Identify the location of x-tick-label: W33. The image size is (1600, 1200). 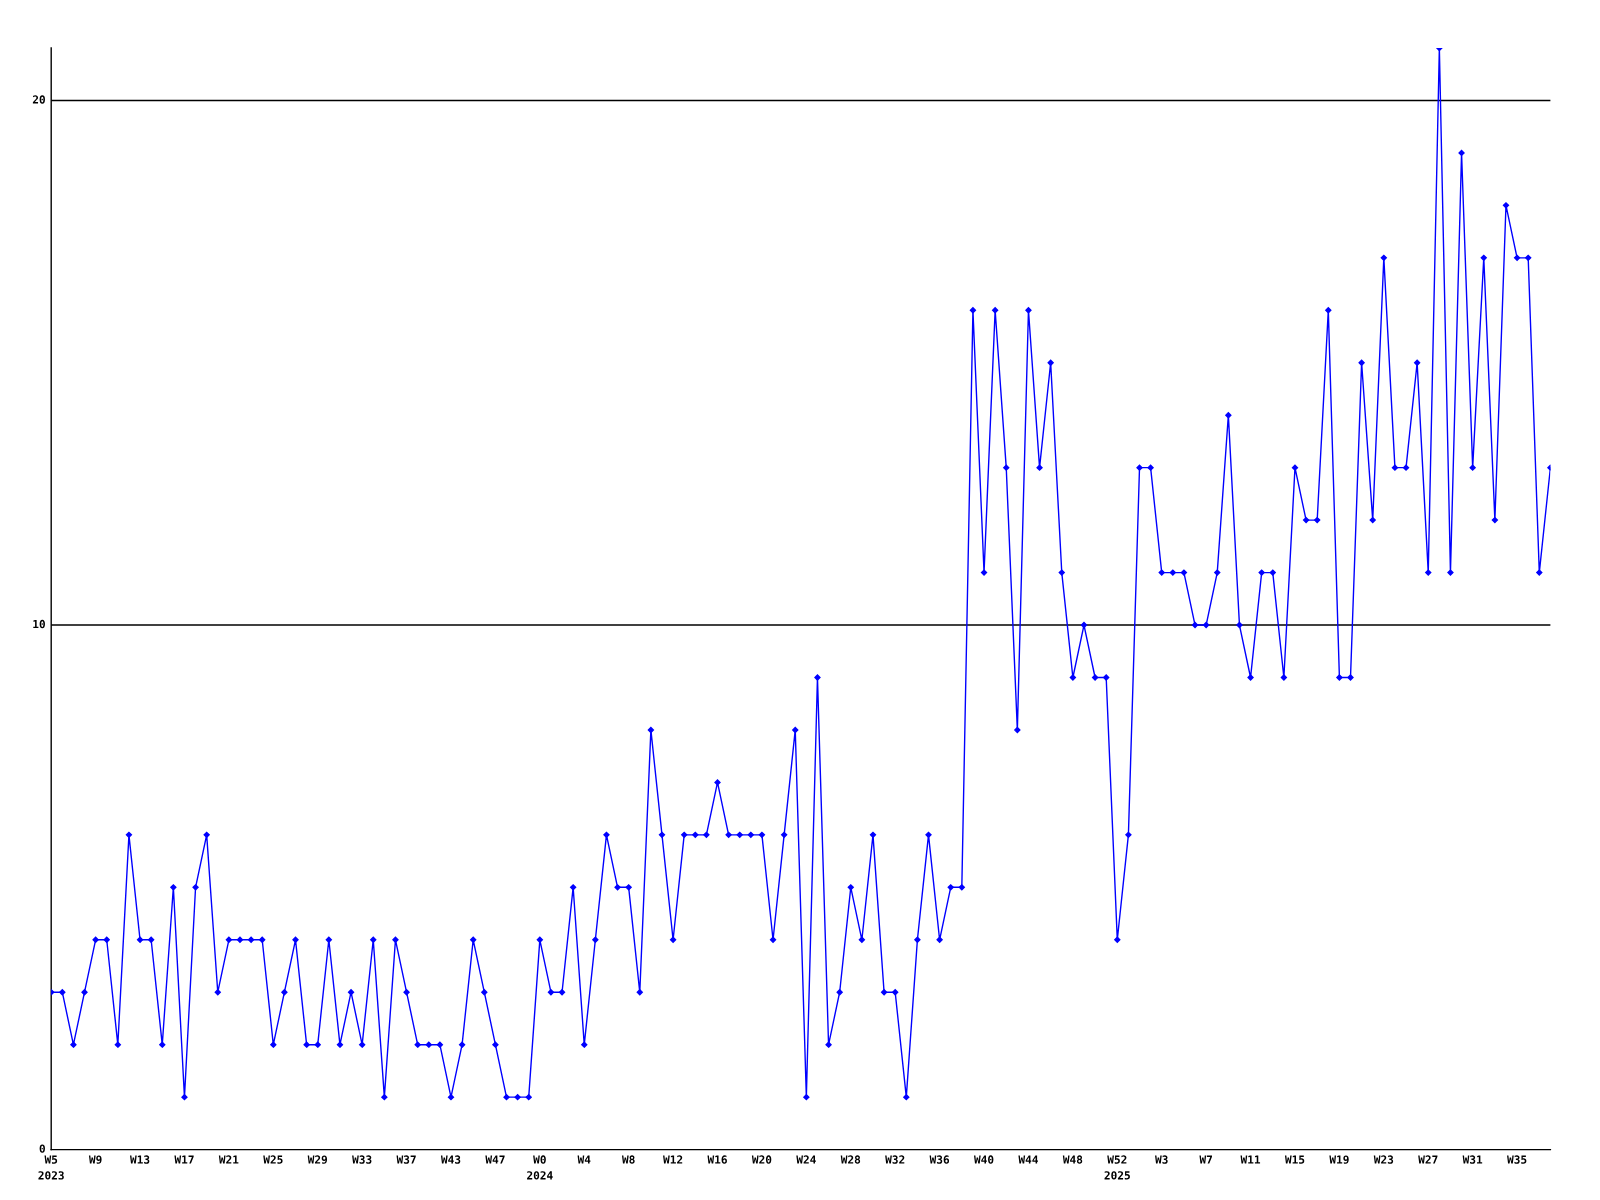
(362, 1159).